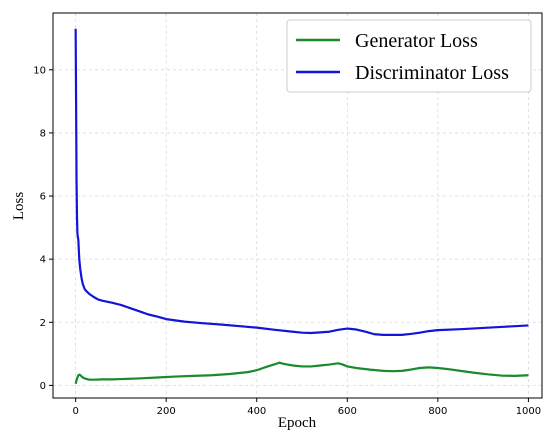 The image size is (550, 443). What do you see at coordinates (256, 411) in the screenshot?
I see `x-tick-label: 400` at bounding box center [256, 411].